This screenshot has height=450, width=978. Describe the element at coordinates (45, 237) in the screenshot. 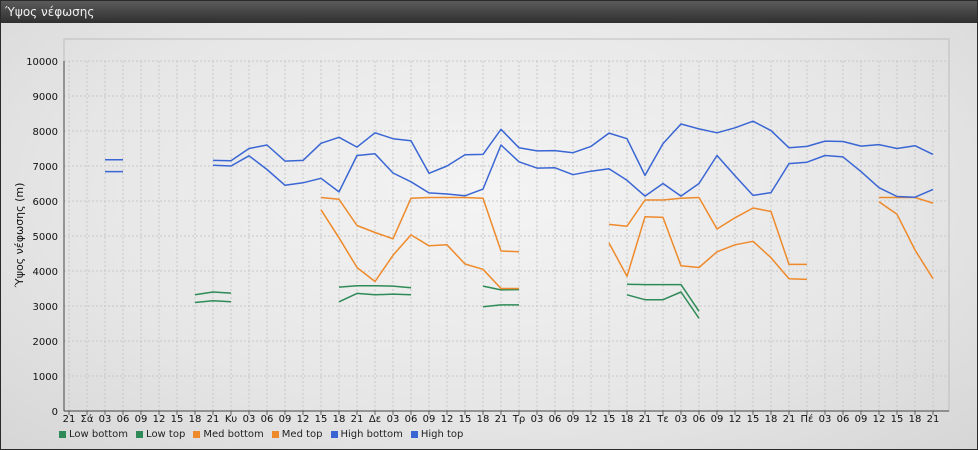

I see `y-tick-label: 5000` at that location.